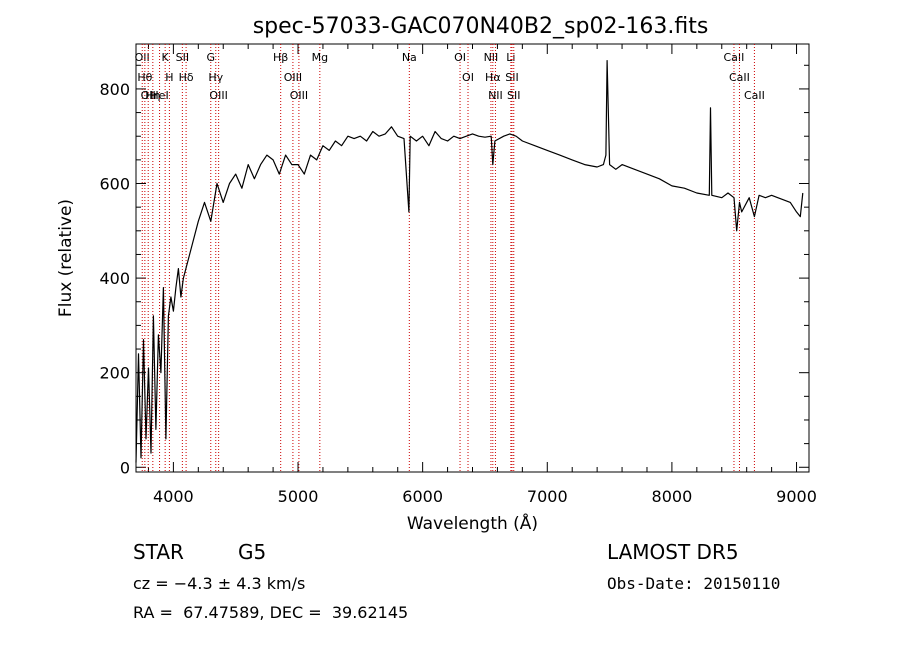  What do you see at coordinates (144, 77) in the screenshot?
I see `spectral-line-label: Hθ` at bounding box center [144, 77].